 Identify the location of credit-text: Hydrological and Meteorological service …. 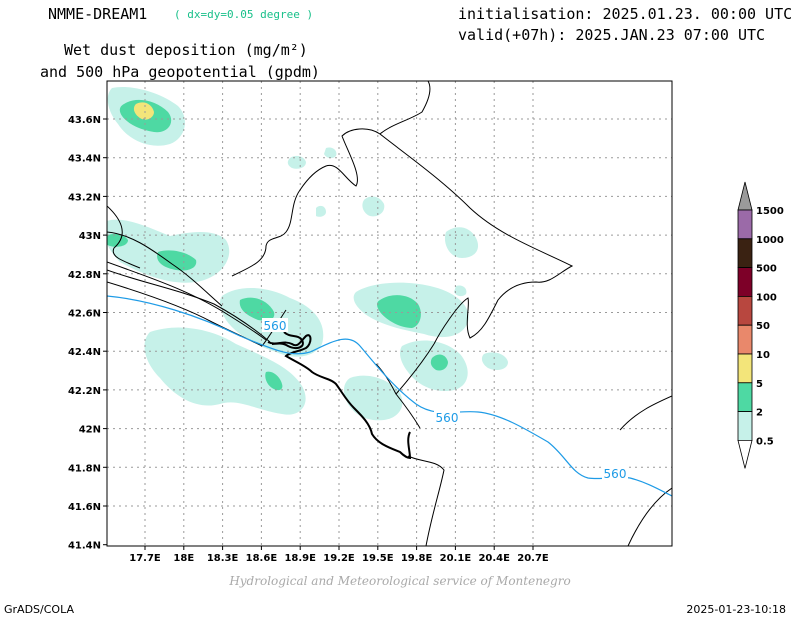
(400, 581).